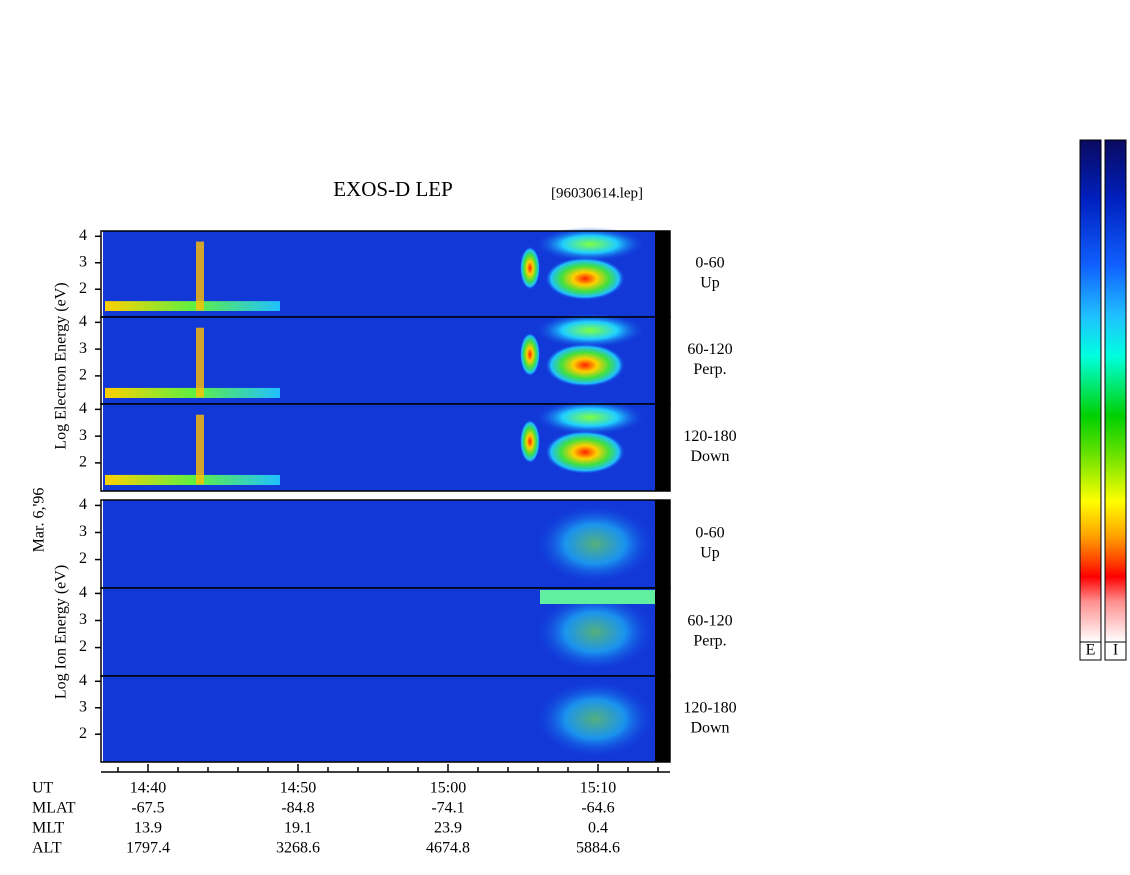 Image resolution: width=1130 pixels, height=875 pixels. Describe the element at coordinates (148, 848) in the screenshot. I see `orbit-value: 1797.4` at that location.